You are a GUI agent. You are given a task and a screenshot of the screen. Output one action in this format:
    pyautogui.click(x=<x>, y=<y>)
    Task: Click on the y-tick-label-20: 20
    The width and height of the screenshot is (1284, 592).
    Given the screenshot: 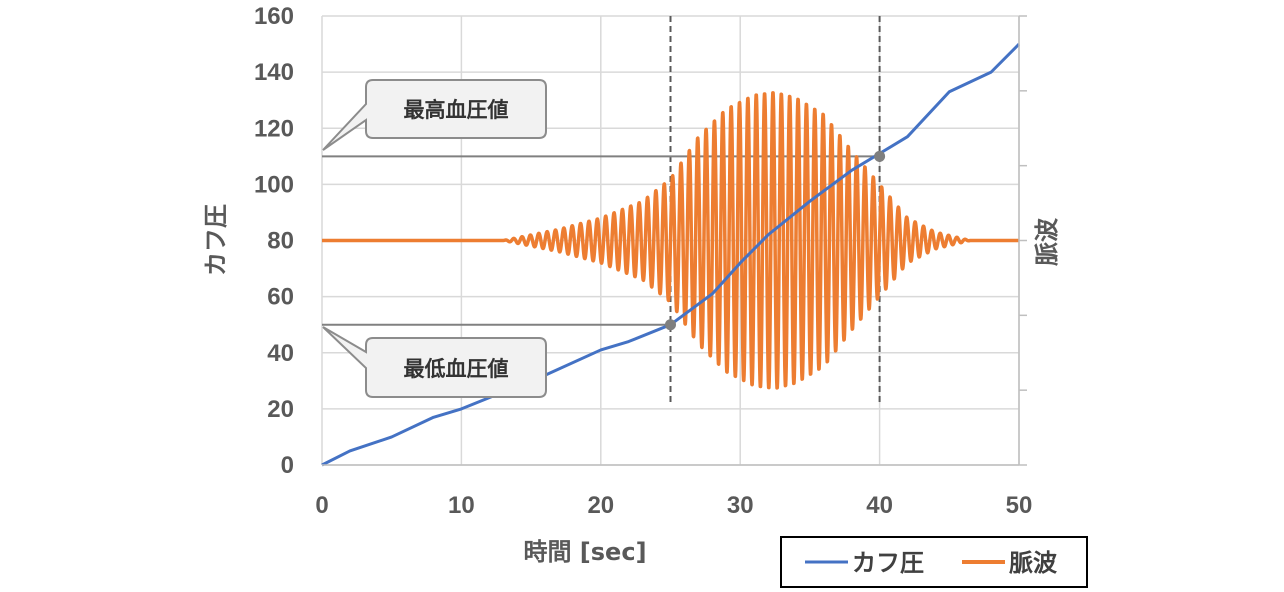 What is the action you would take?
    pyautogui.click(x=280, y=409)
    